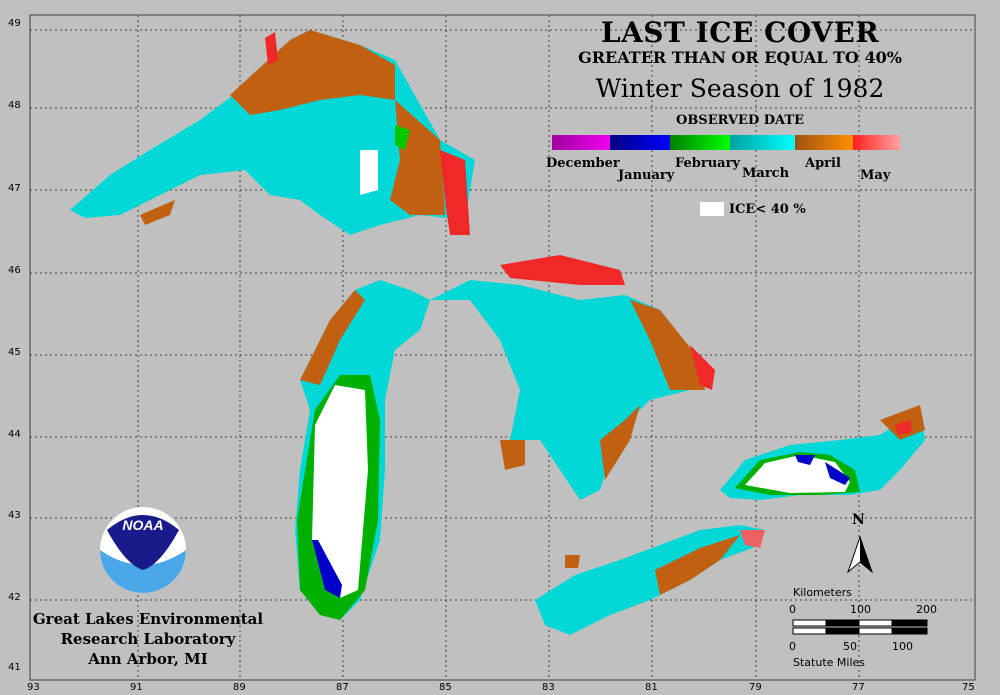 The image size is (1000, 695). Describe the element at coordinates (572, 377) in the screenshot. I see `lake-huron` at that location.